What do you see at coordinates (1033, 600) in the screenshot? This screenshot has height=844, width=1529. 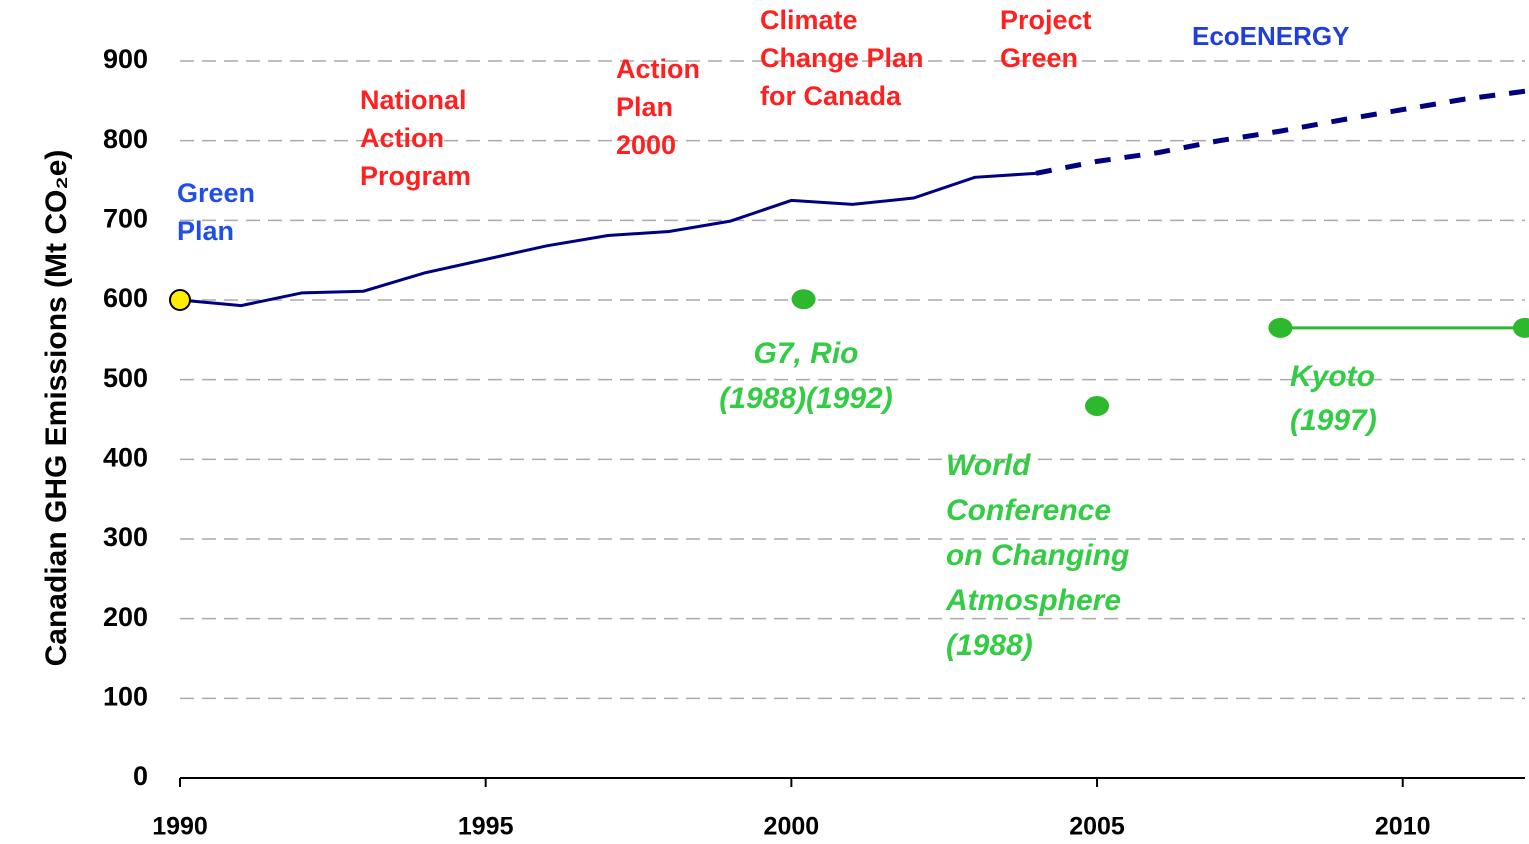 I see `annotation: Atmosphere` at bounding box center [1033, 600].